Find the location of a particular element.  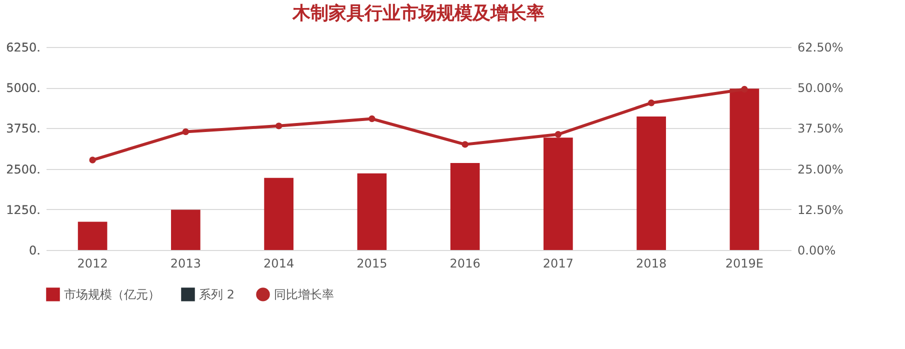

legend-label: 市场规模（亿元） is located at coordinates (112, 294).